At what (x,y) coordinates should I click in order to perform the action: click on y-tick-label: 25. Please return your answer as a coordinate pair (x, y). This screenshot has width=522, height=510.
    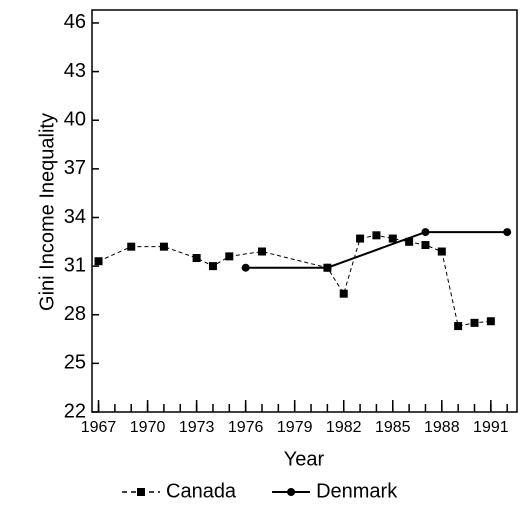
    Looking at the image, I should click on (75, 363).